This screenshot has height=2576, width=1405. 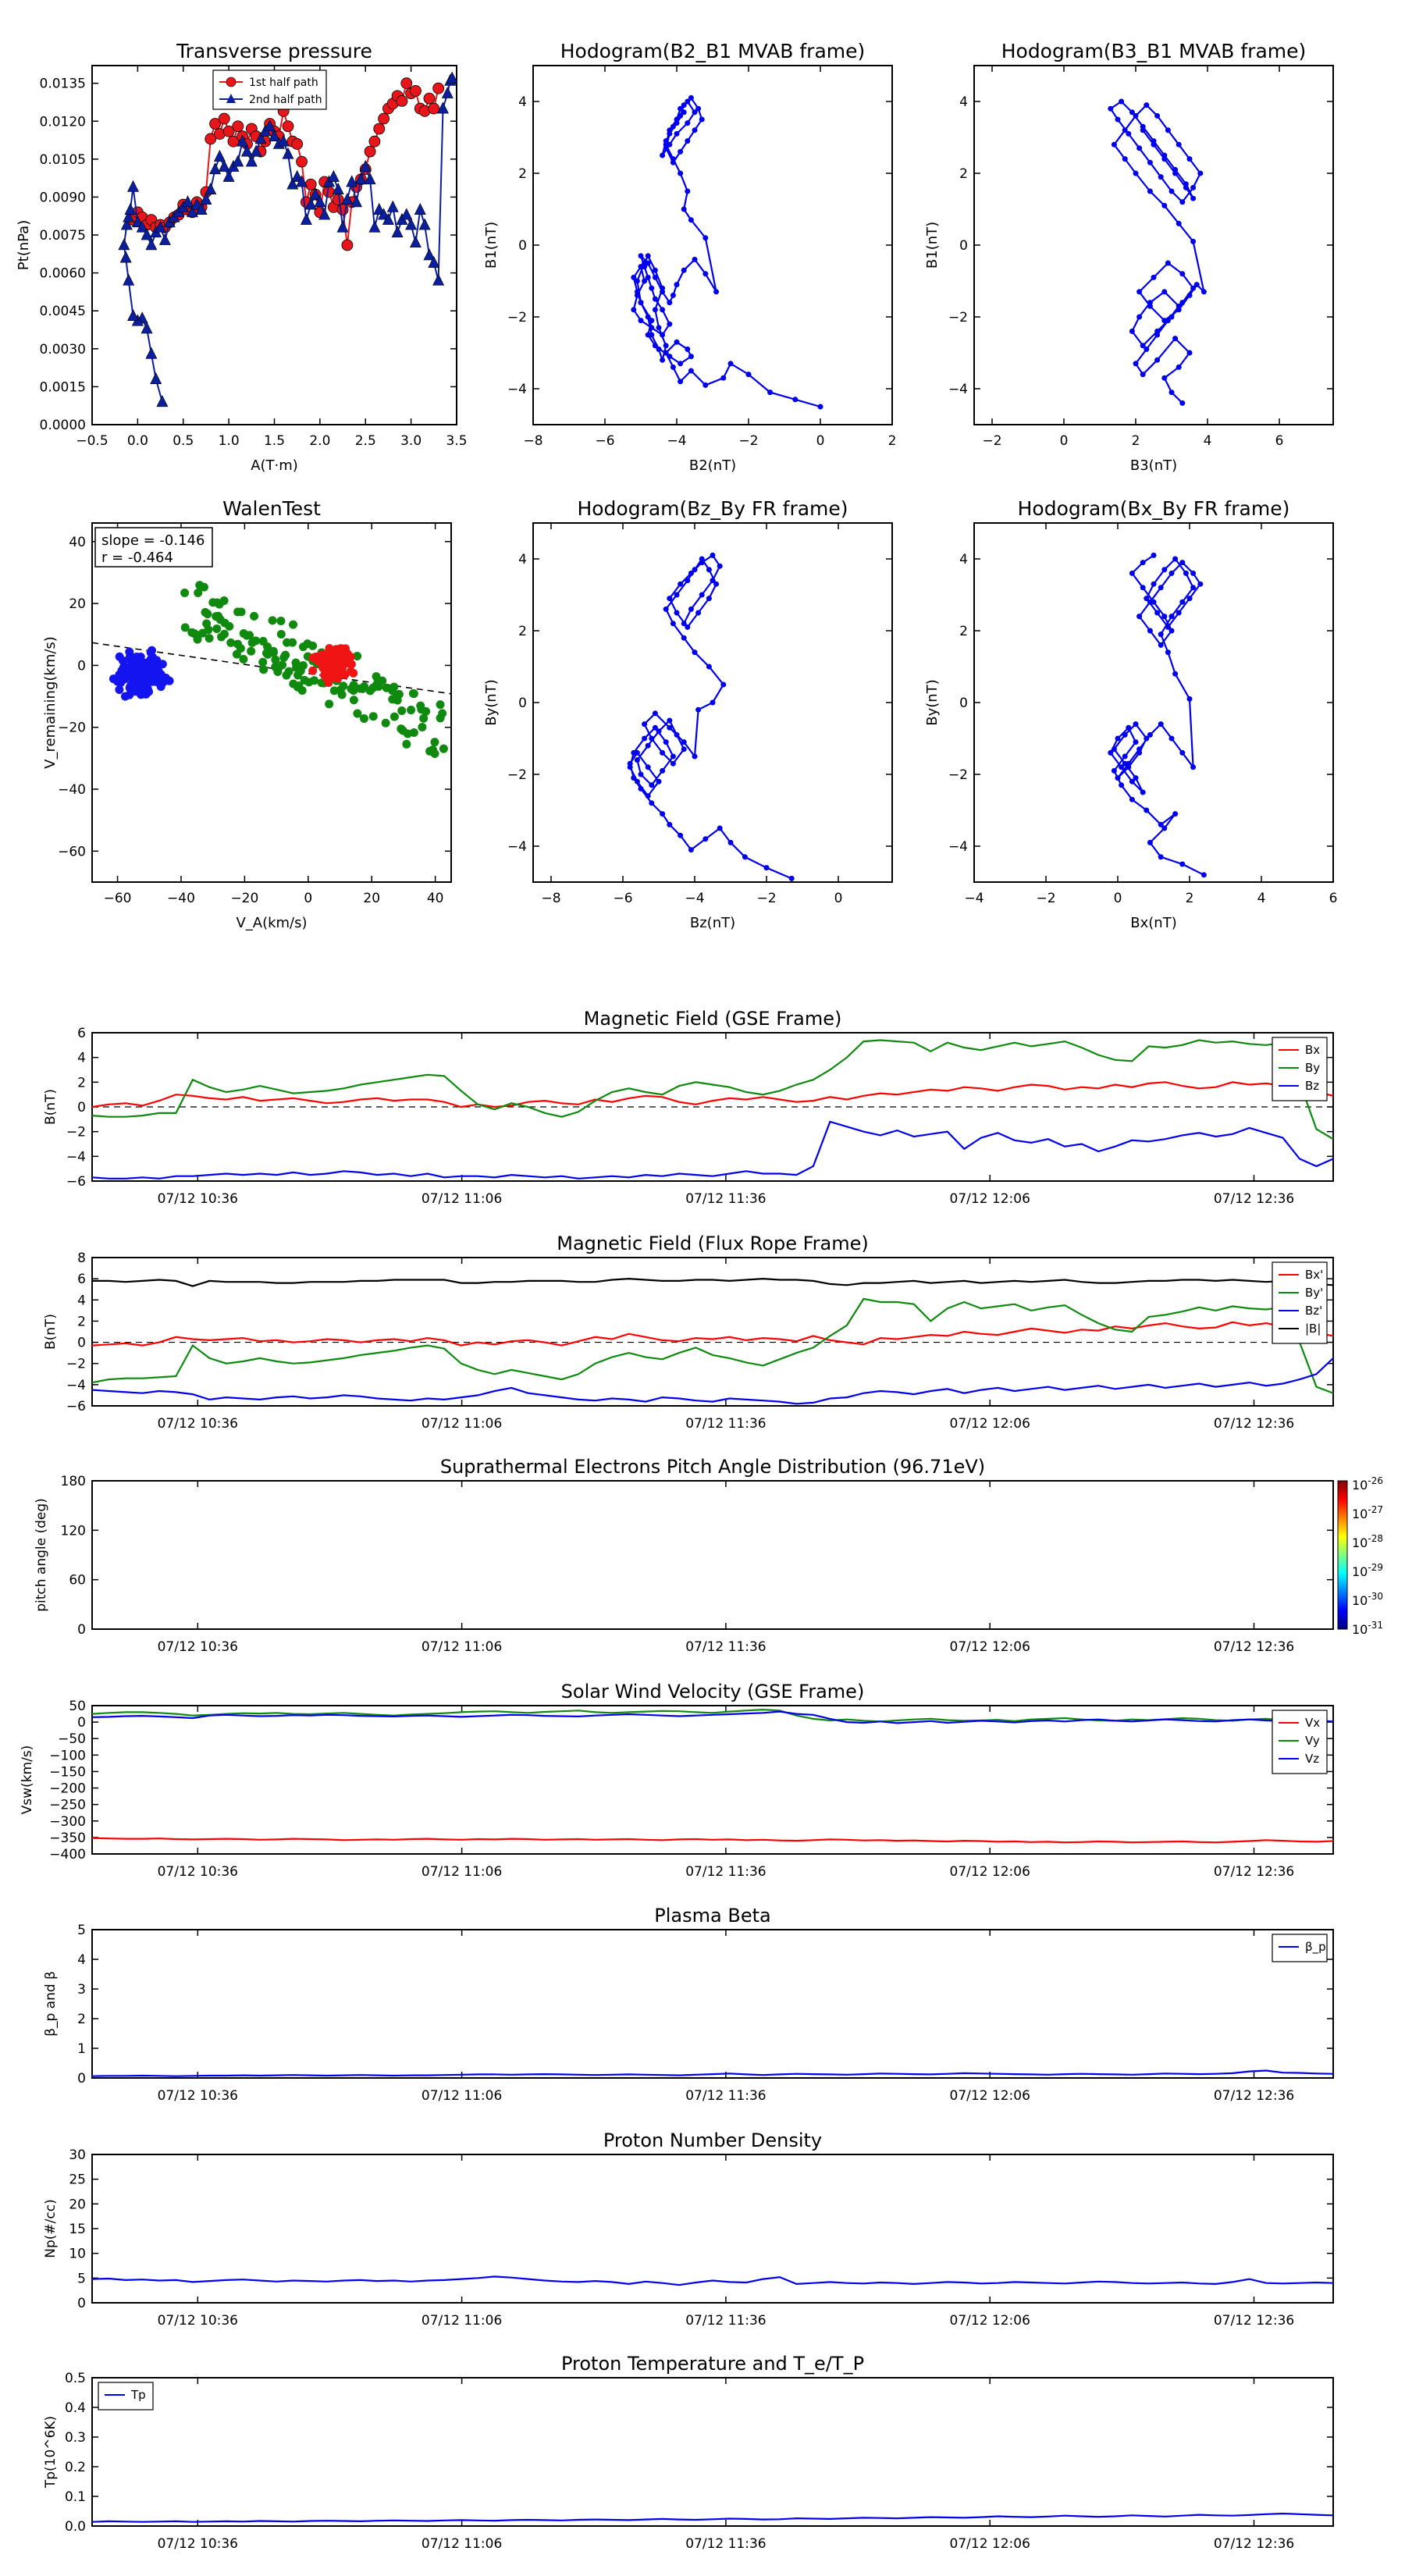 What do you see at coordinates (725, 2096) in the screenshot?
I see `x-tick-label: 07/12 11:36` at bounding box center [725, 2096].